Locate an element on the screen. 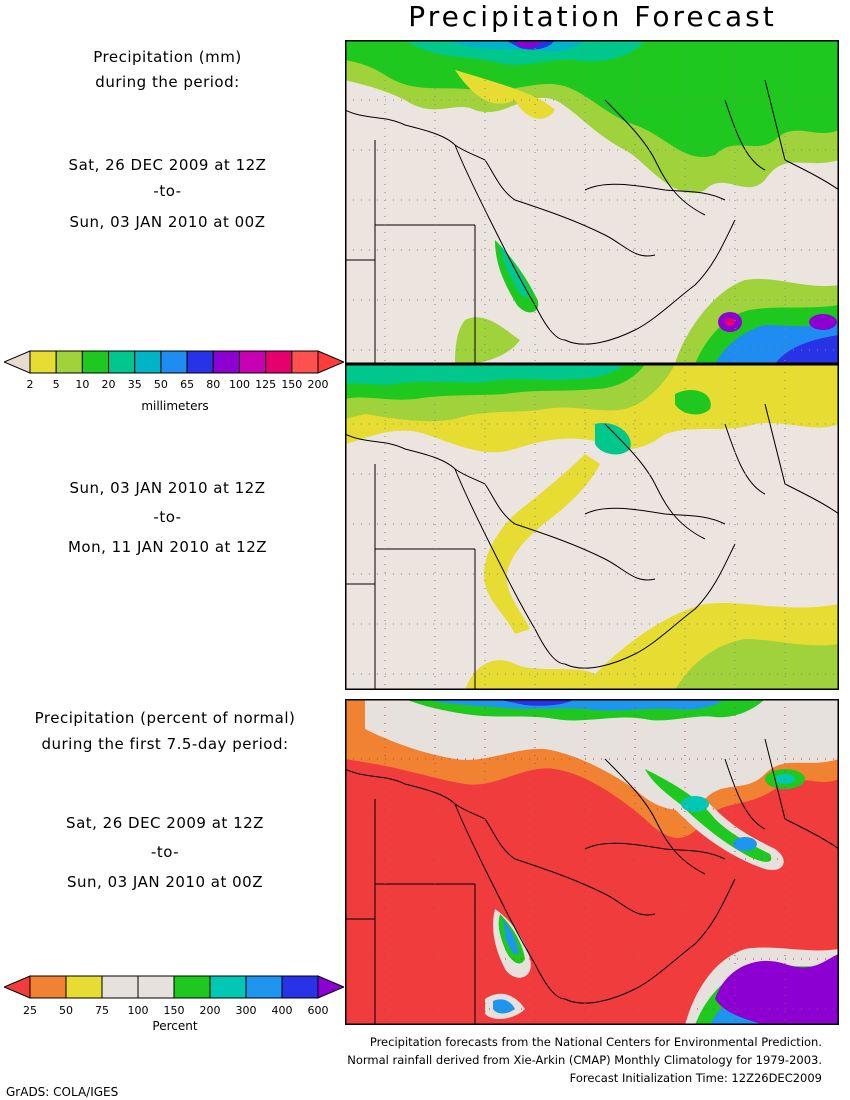 The width and height of the screenshot is (850, 1100). section1-period-start: Sat, 26 DEC 2009 at 12Z is located at coordinates (167, 165).